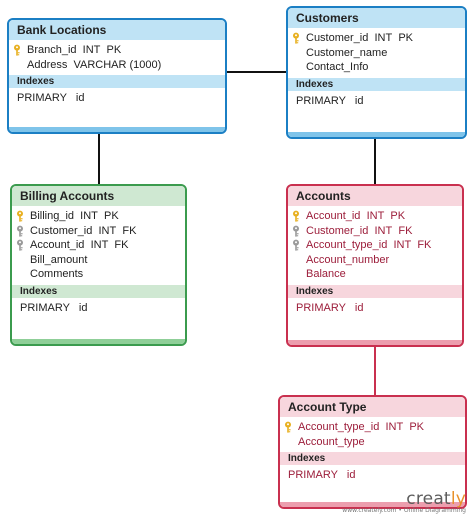 The width and height of the screenshot is (474, 518). I want to click on field-row: Customer_name, so click(376, 53).